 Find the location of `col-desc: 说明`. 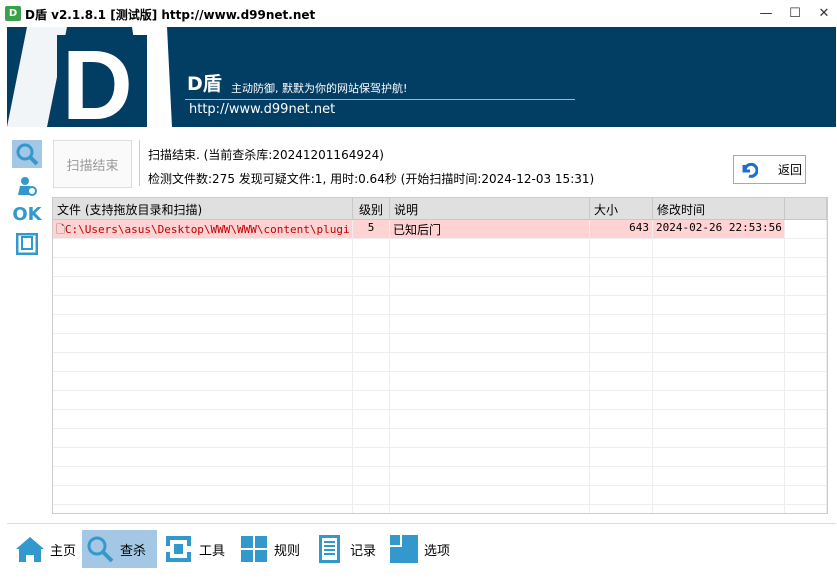

col-desc: 说明 is located at coordinates (490, 209).